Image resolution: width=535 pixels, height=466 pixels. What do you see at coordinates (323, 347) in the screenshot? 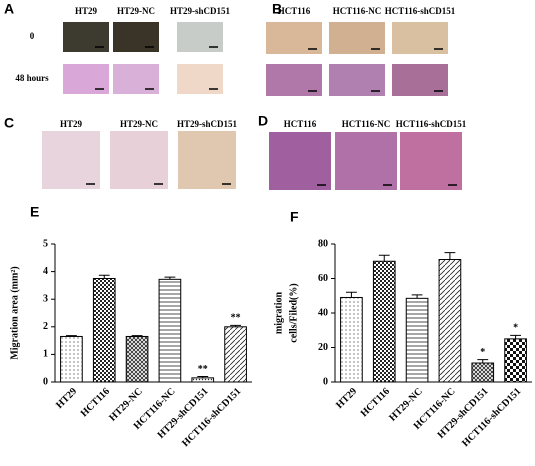
I see `y-tick-label: 20` at bounding box center [323, 347].